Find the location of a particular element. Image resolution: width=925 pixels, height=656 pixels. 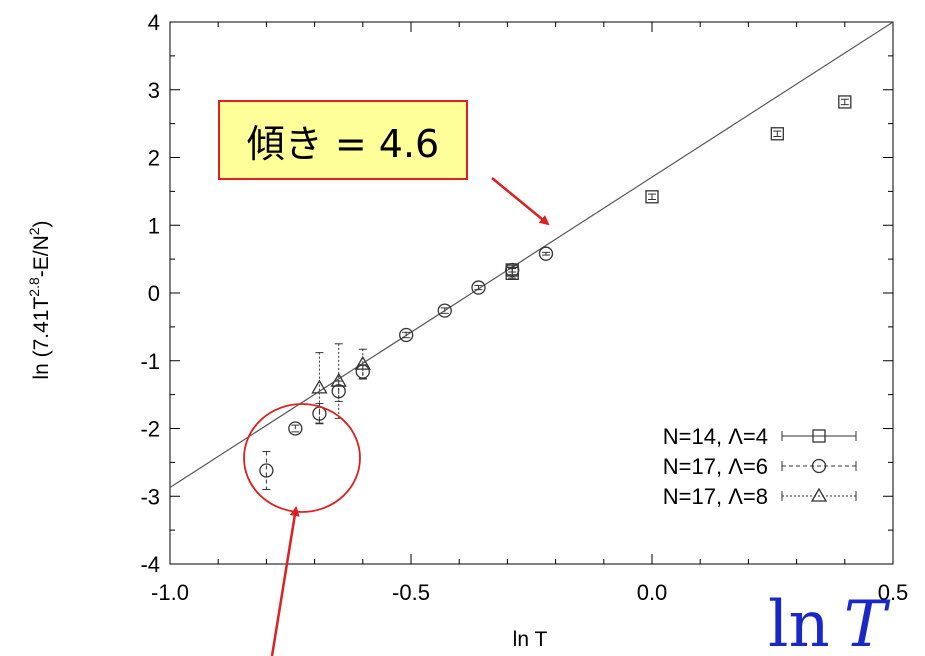

y-tick-labels: -4 -3 -2 -1 0 1 2 3 4 is located at coordinates (150, 293).